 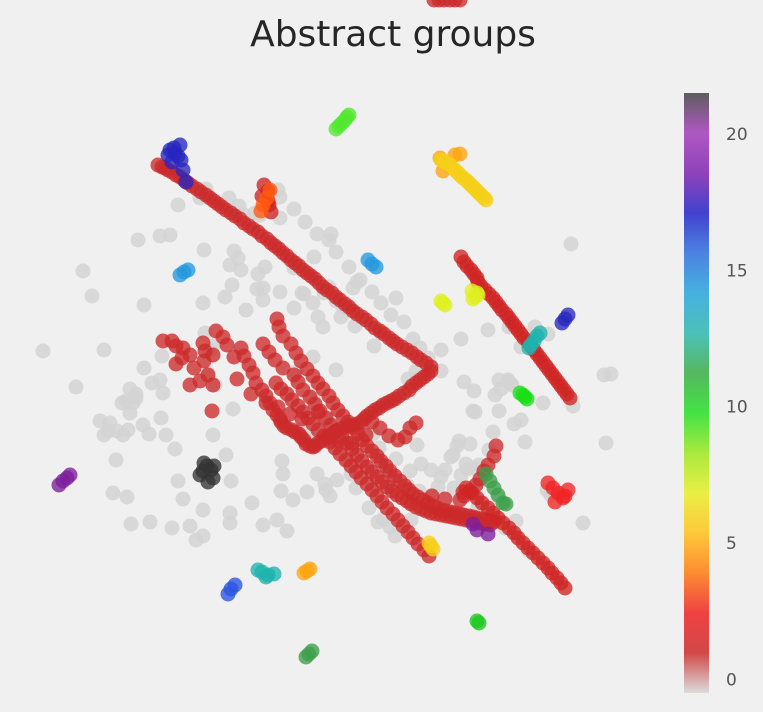 What do you see at coordinates (737, 135) in the screenshot?
I see `colorbar-tick-label: 20` at bounding box center [737, 135].